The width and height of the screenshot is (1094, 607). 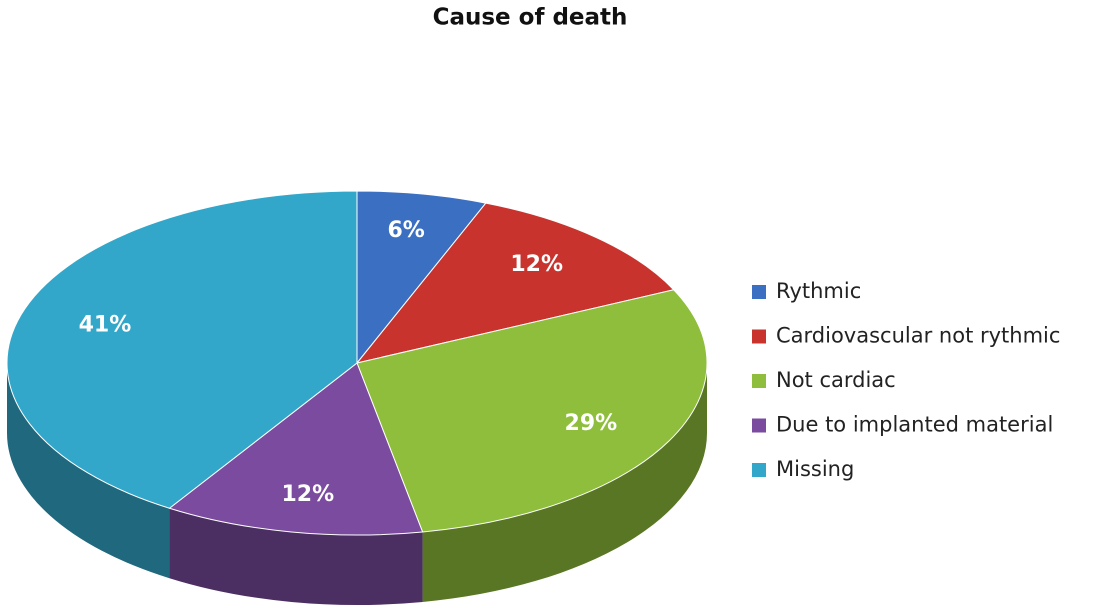 I want to click on legend-label: Rythmic, so click(x=818, y=291).